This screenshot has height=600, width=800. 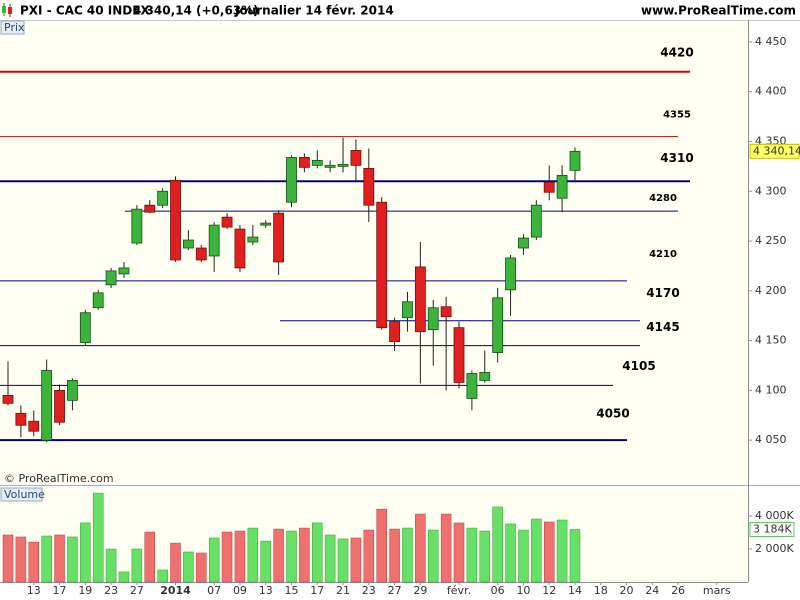 What do you see at coordinates (677, 114) in the screenshot?
I see `level-label: 4355` at bounding box center [677, 114].